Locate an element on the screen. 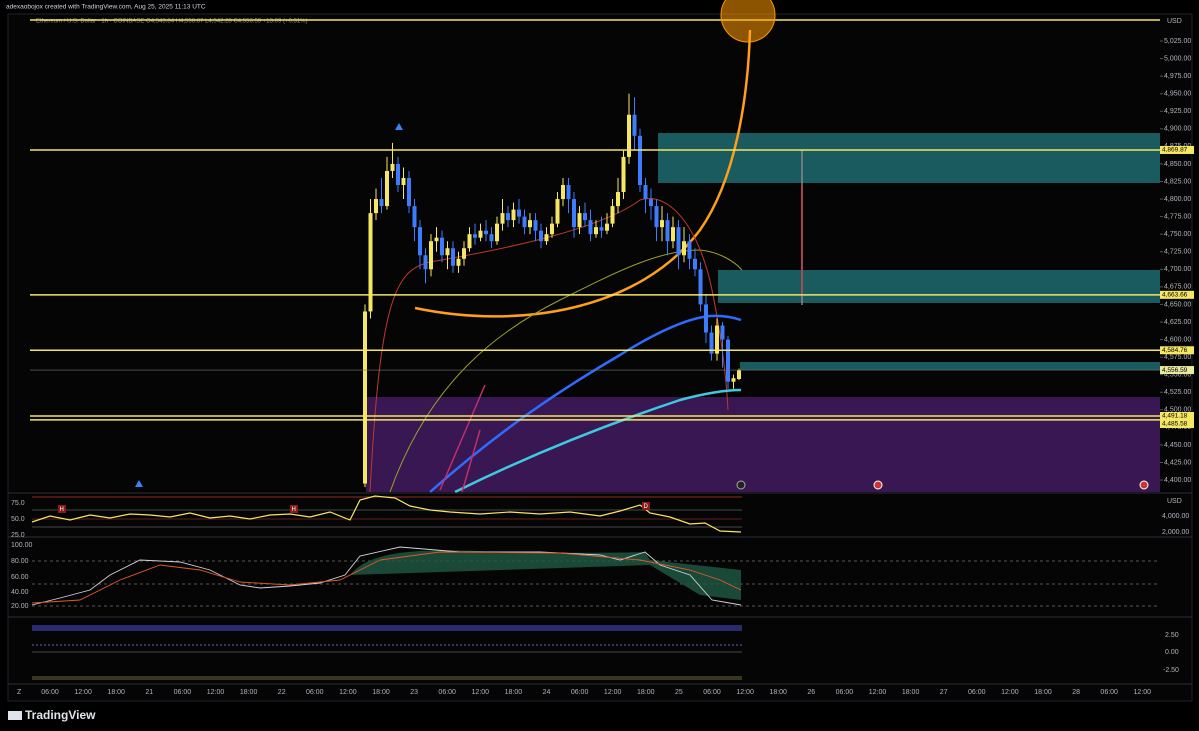 The height and width of the screenshot is (731, 1199). price-tag-label: 4,485.58 is located at coordinates (1175, 424).